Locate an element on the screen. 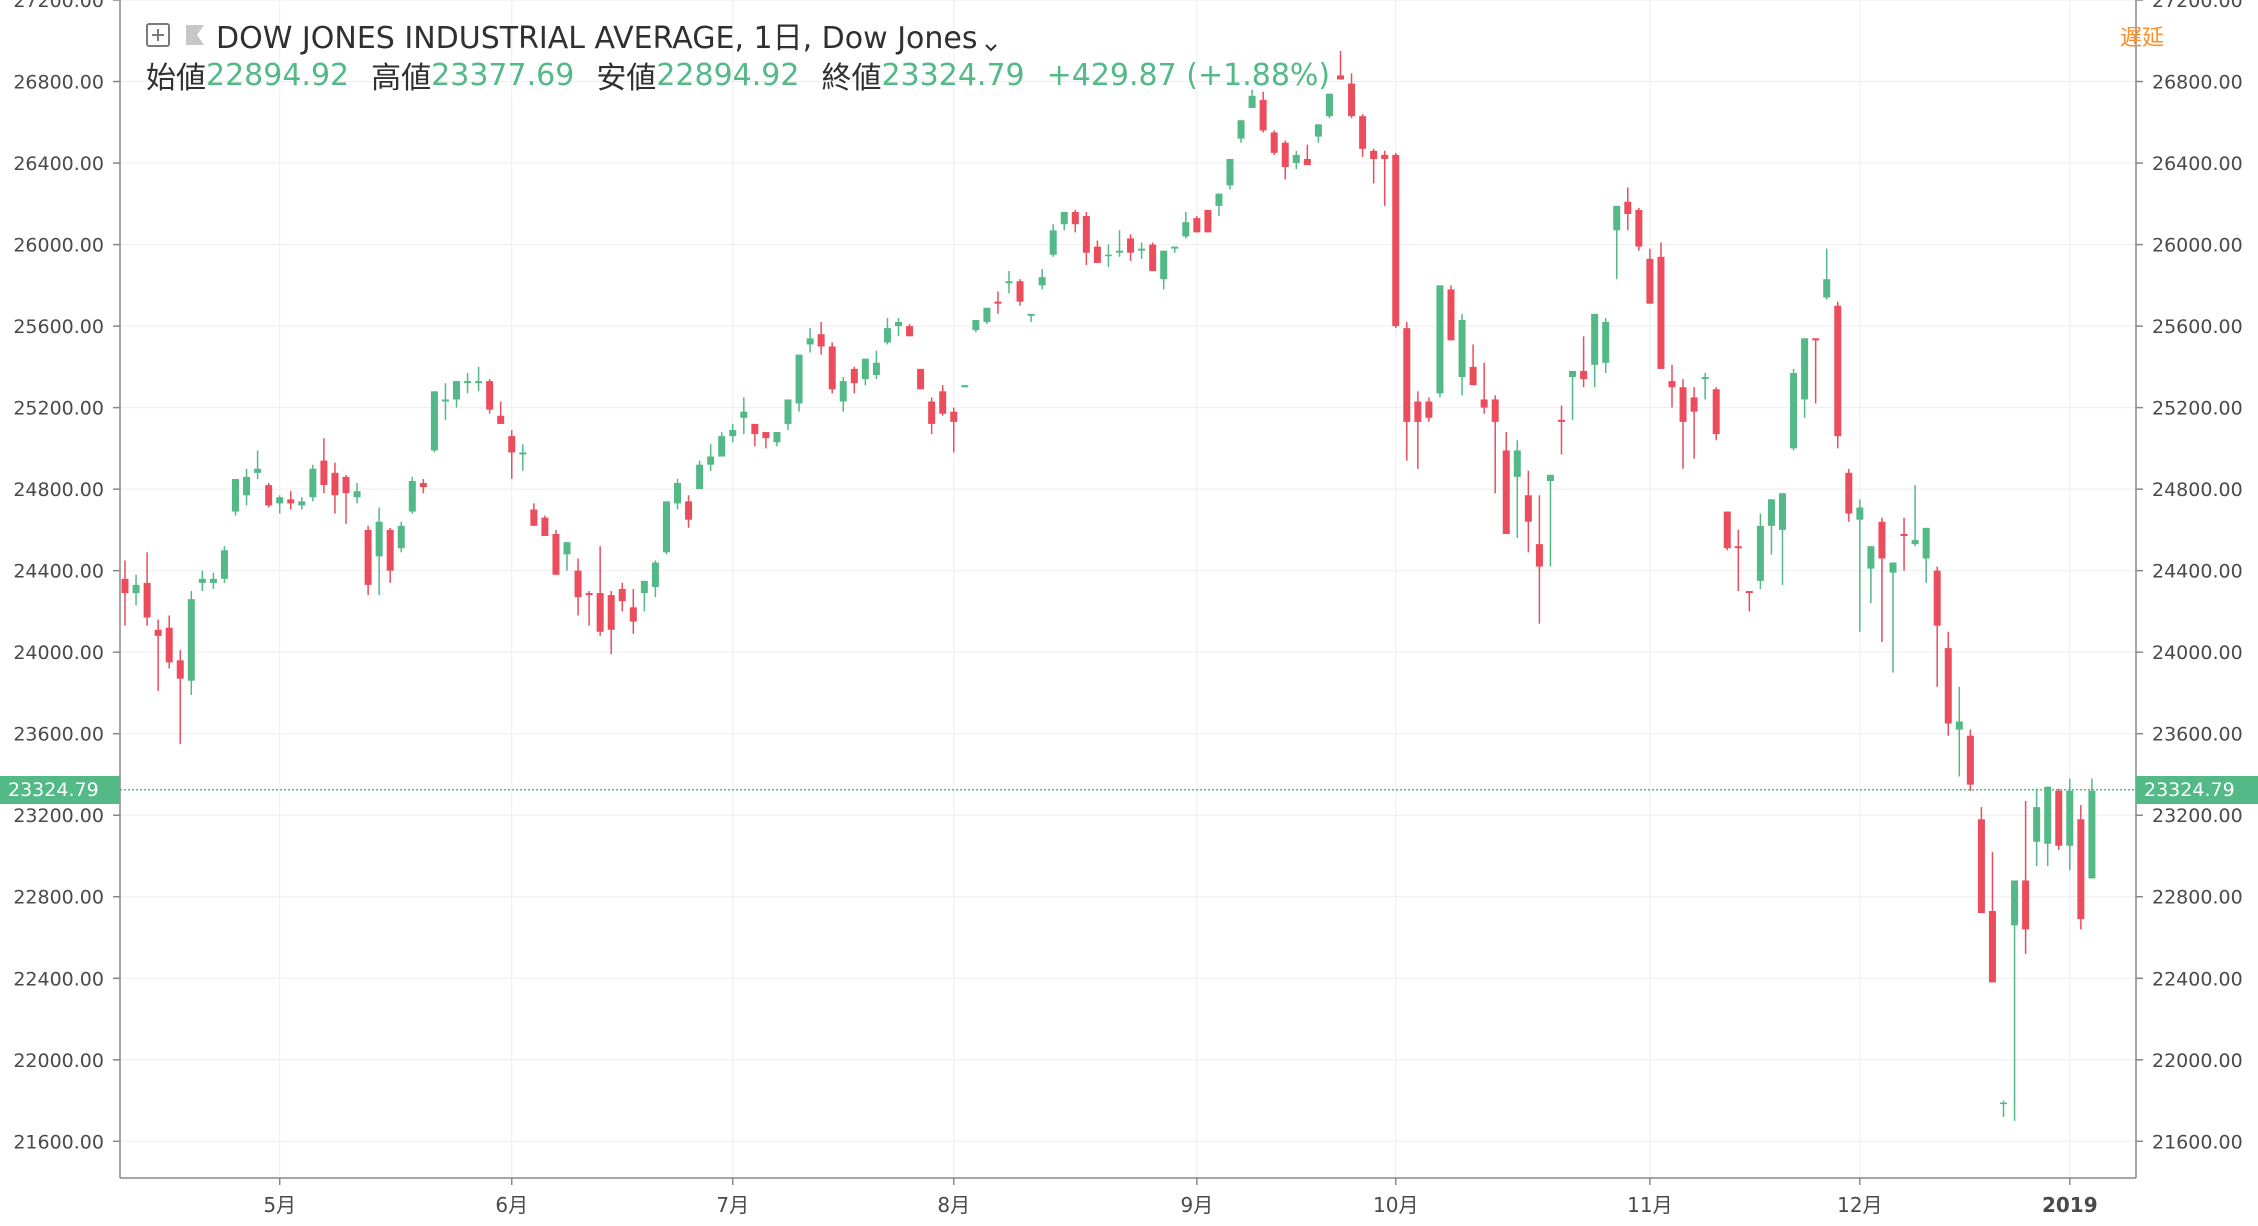  y-tick-label-right: 26800.00 is located at coordinates (2197, 83).